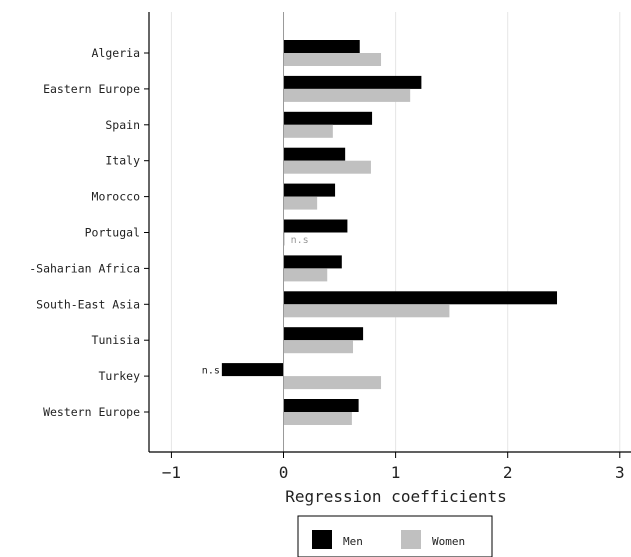 This screenshot has height=557, width=631. Describe the element at coordinates (91, 412) in the screenshot. I see `category-label: Western Europe` at that location.